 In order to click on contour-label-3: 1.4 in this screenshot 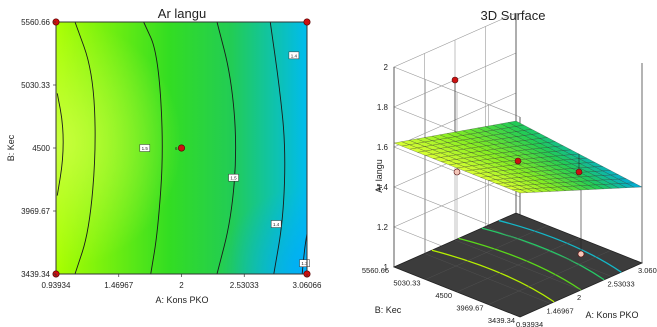, I will do `click(276, 224)`.